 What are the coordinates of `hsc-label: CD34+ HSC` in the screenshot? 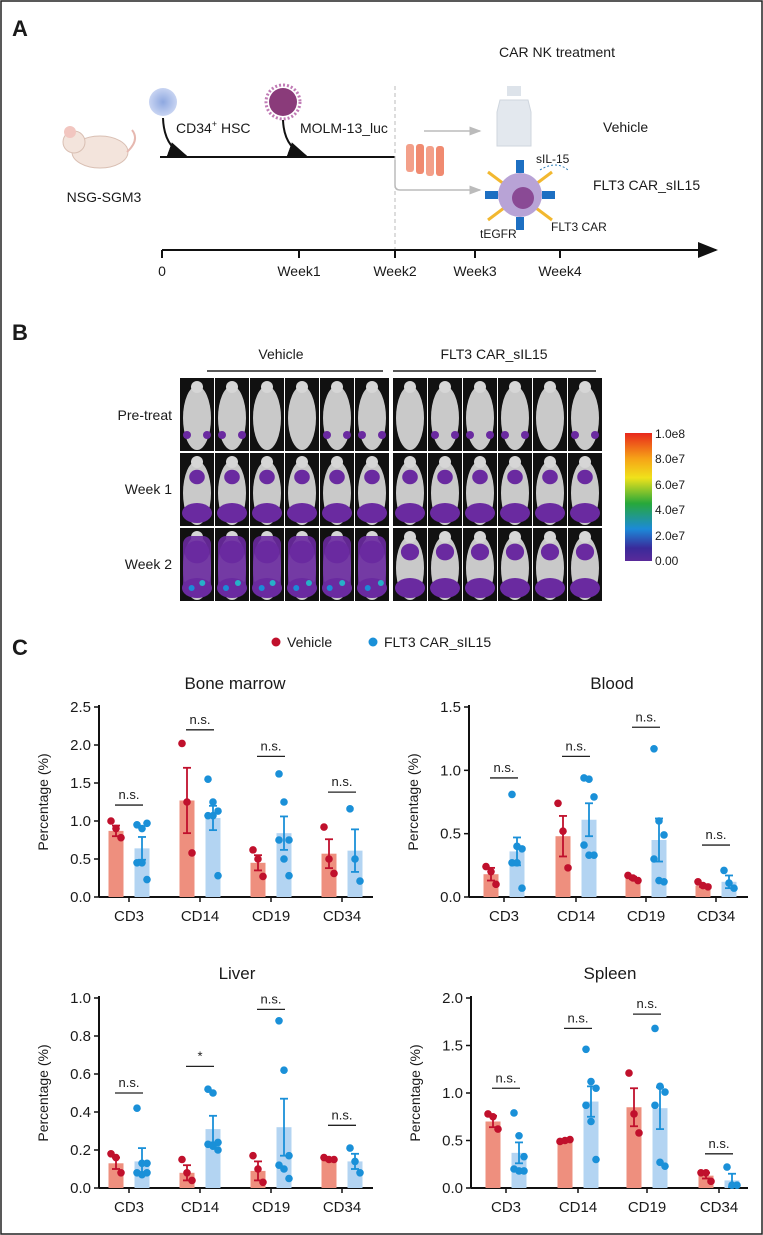 It's located at (213, 127).